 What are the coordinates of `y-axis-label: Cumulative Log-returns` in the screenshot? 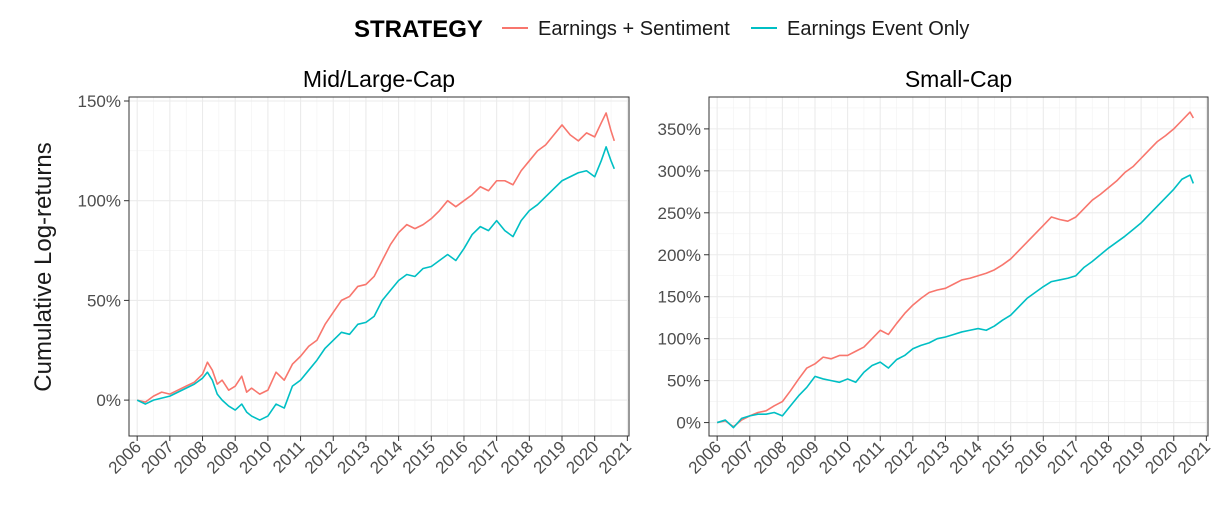 It's located at (43, 266).